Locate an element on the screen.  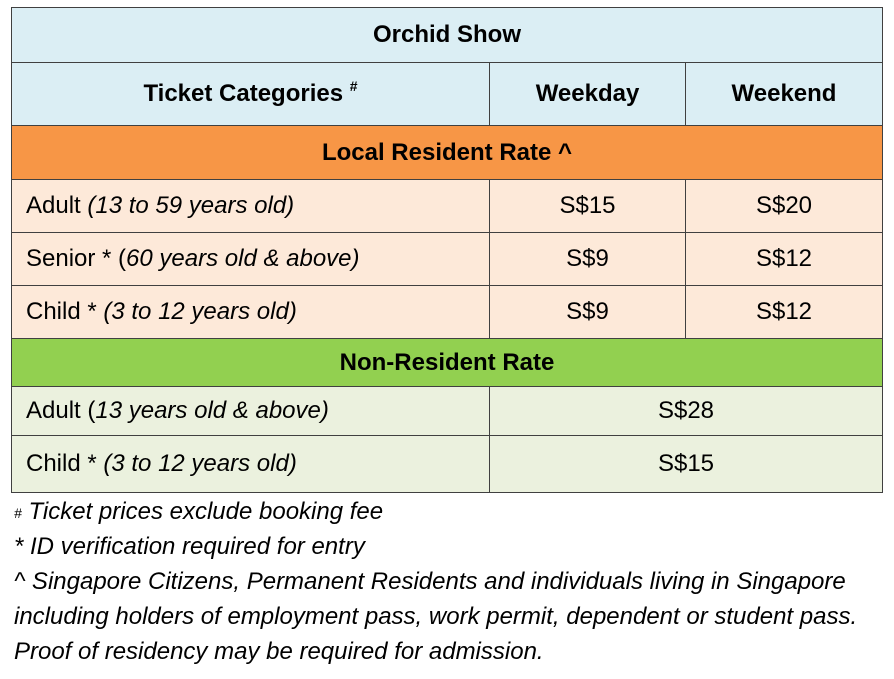
ticket-category-label: Senior * ( is located at coordinates (76, 258).